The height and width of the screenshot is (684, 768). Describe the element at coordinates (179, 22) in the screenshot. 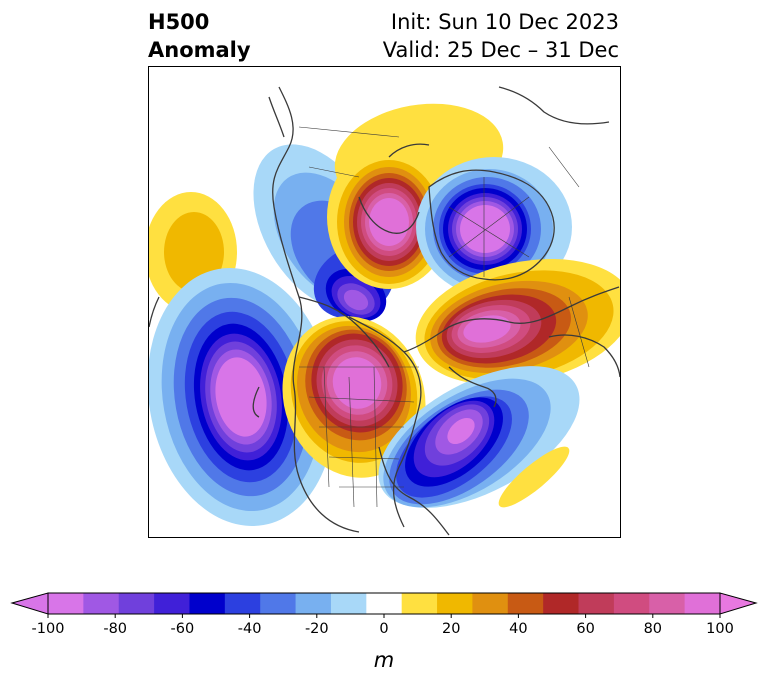

I see `variable-title: H500` at that location.